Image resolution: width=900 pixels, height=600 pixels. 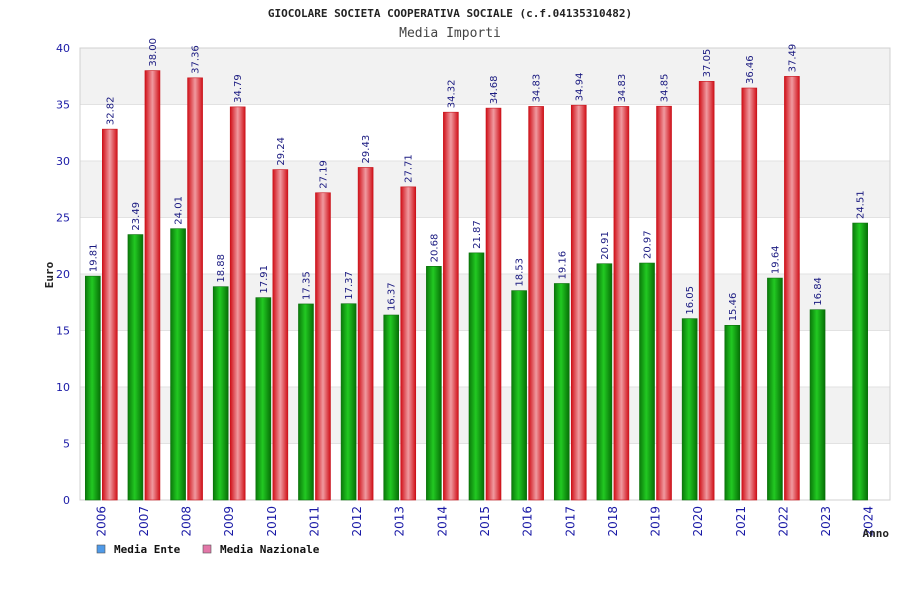 I want to click on value-label: 34.32, so click(x=451, y=94).